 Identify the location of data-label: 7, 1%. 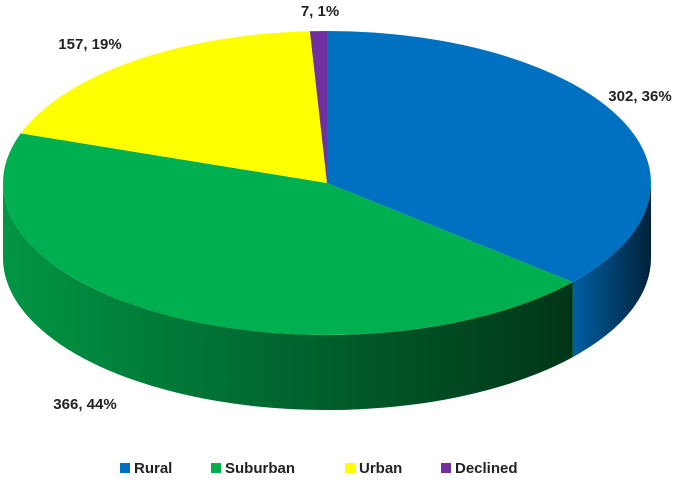
(320, 11).